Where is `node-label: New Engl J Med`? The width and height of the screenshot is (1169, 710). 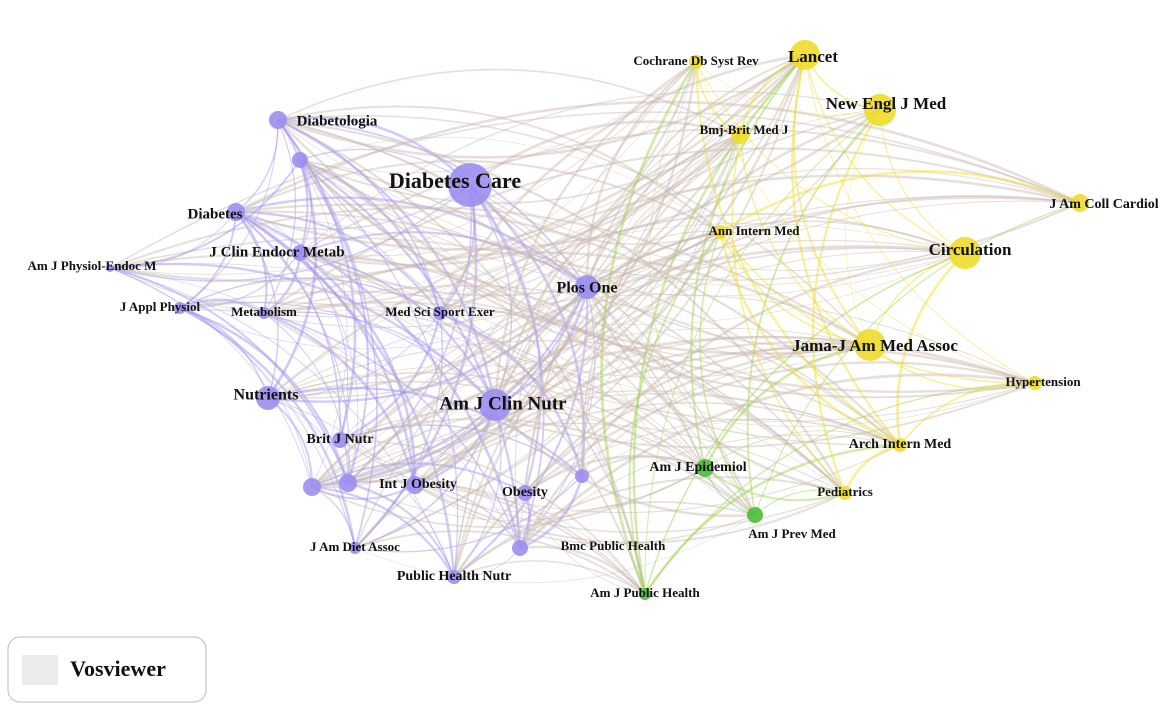 node-label: New Engl J Med is located at coordinates (886, 103).